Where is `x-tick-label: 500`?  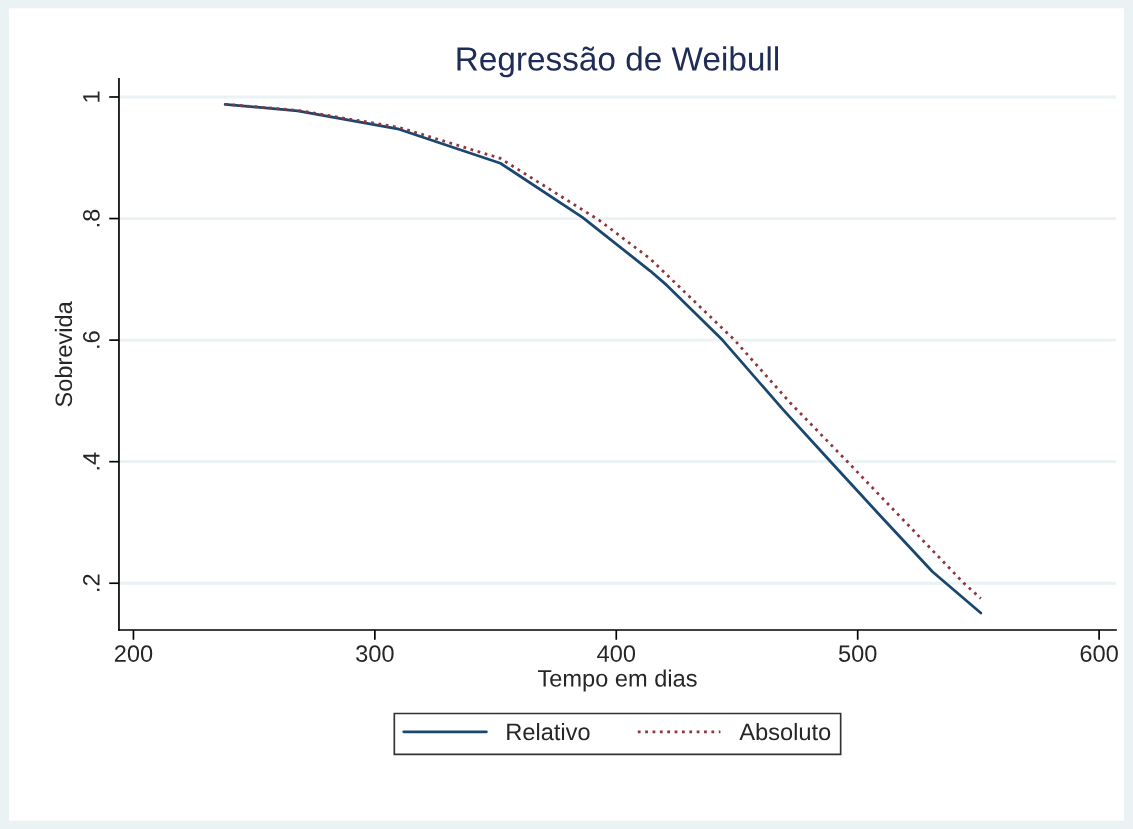 x-tick-label: 500 is located at coordinates (857, 653).